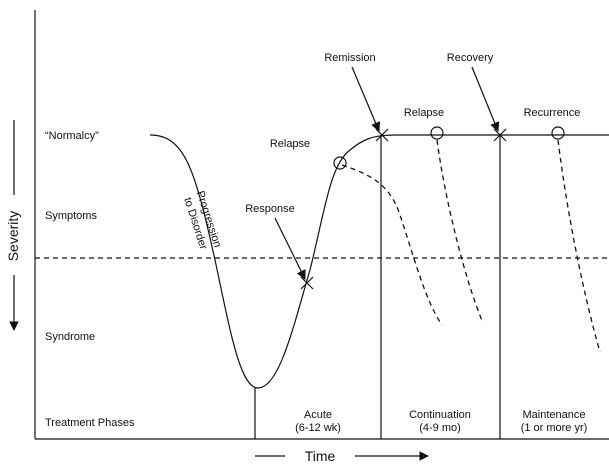 The width and height of the screenshot is (609, 464). Describe the element at coordinates (70, 337) in the screenshot. I see `level-label: Syndrome` at that location.